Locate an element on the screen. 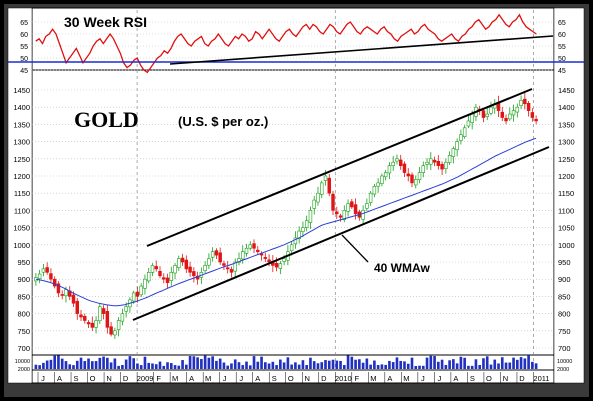 This screenshot has height=401, width=593. rsi-tick-label-left: 55 is located at coordinates (24, 47).